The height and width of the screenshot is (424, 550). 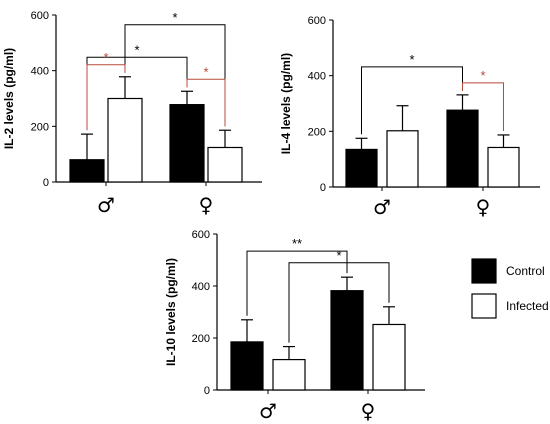 I want to click on il-2-category-label: ♀, so click(x=206, y=205).